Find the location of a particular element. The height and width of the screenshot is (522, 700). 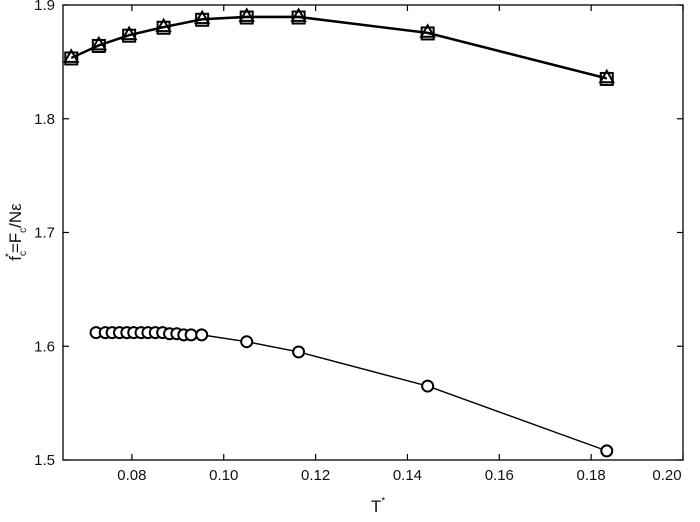

x-tick-label: 0.16 is located at coordinates (499, 475).